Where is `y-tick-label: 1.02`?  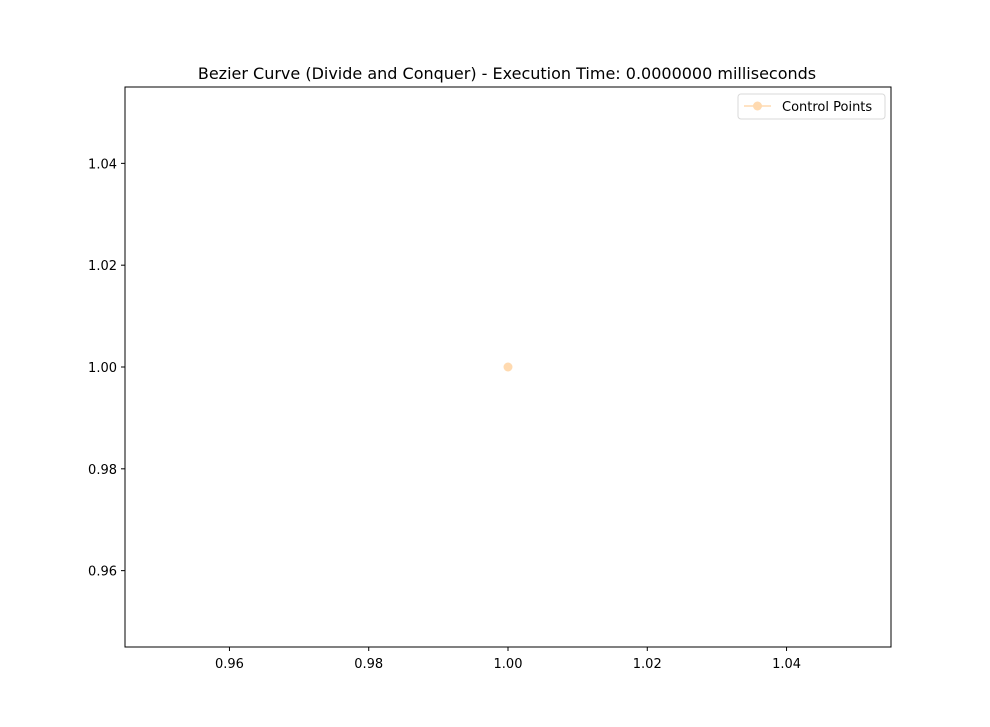 y-tick-label: 1.02 is located at coordinates (102, 266).